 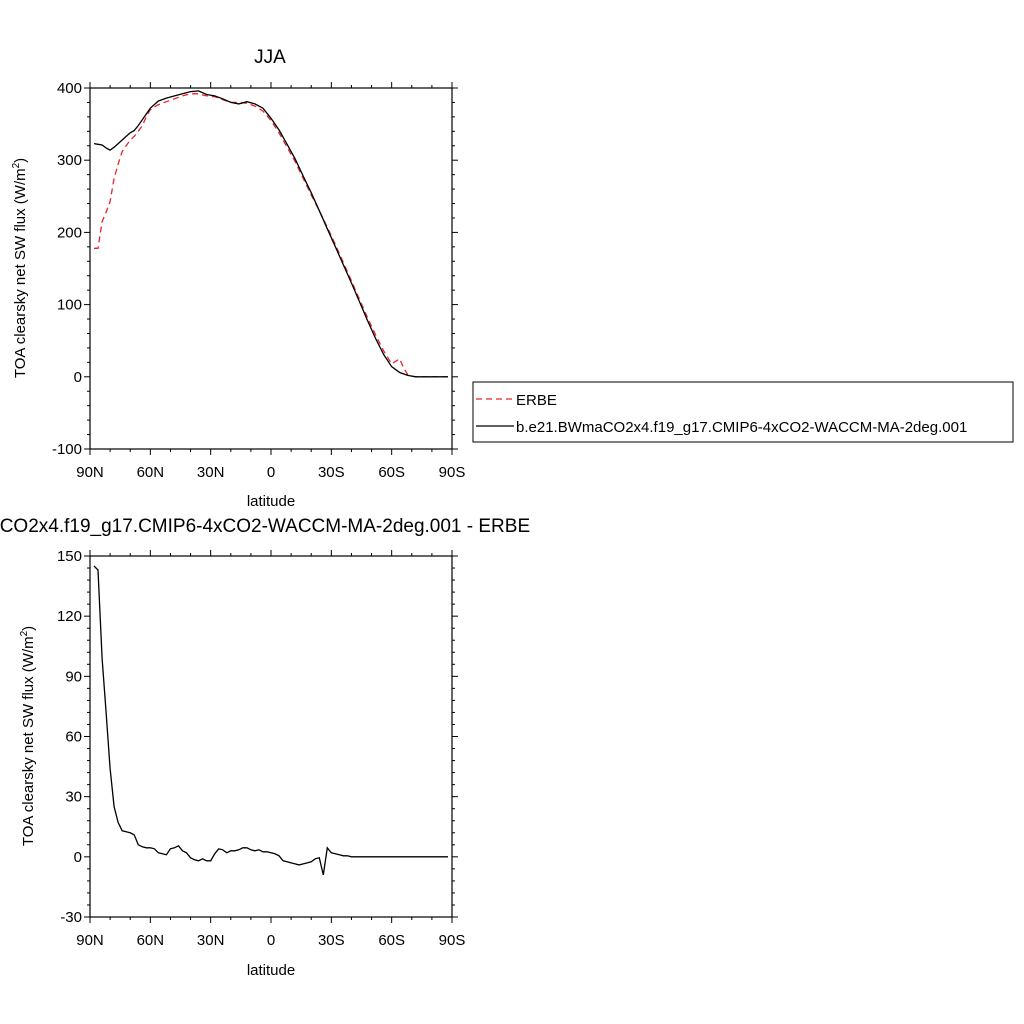 What do you see at coordinates (69, 556) in the screenshot?
I see `y-tick-label: 150` at bounding box center [69, 556].